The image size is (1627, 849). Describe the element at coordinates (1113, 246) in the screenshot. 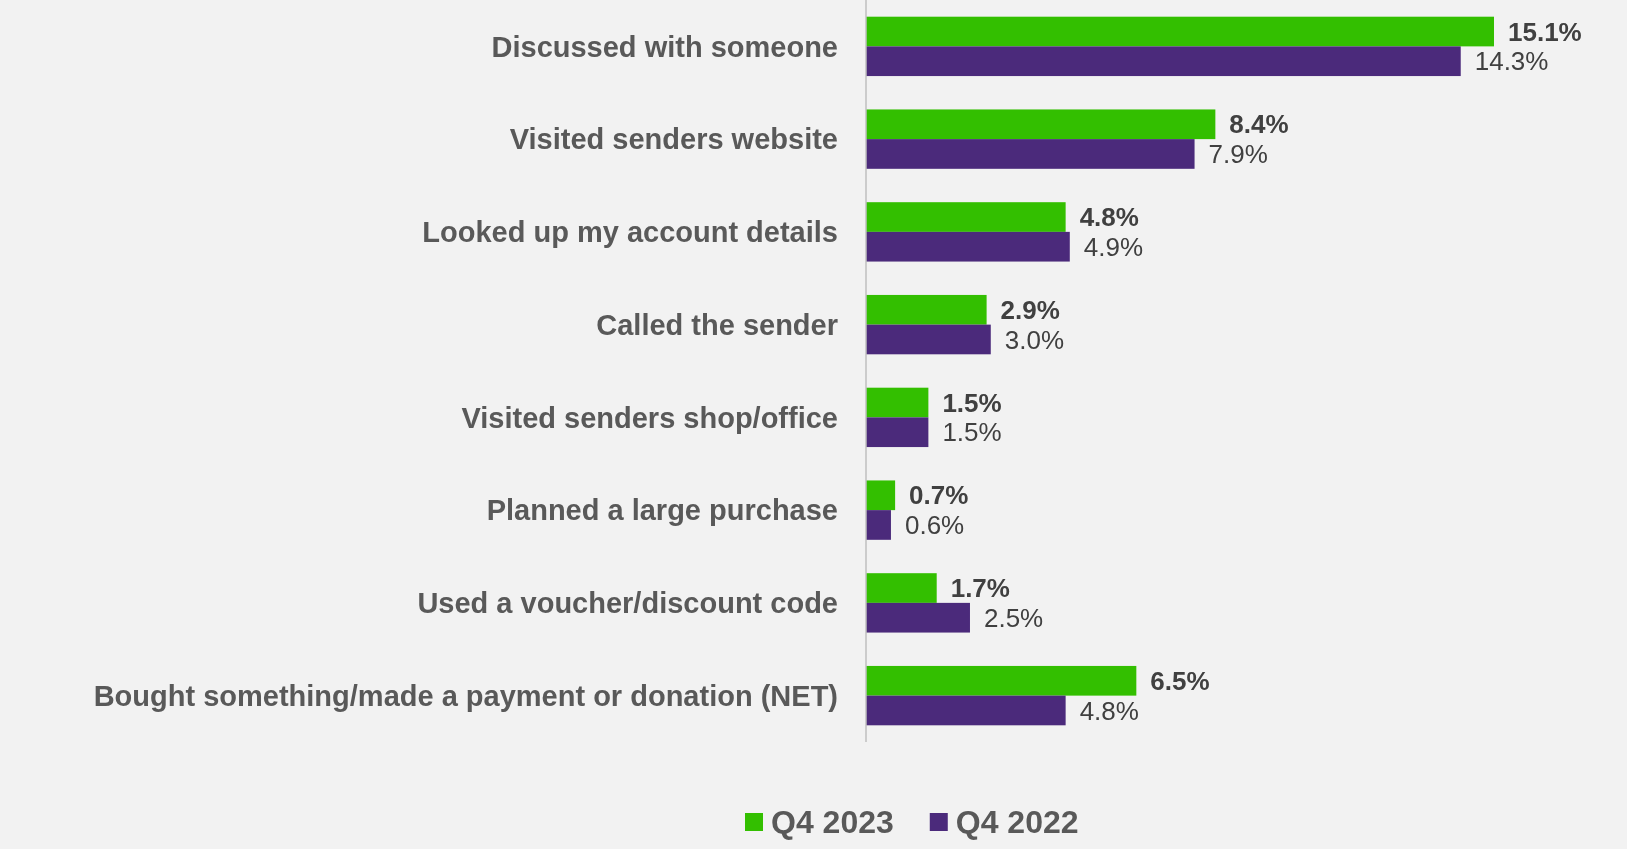

I see `data-label: 4.9%` at that location.